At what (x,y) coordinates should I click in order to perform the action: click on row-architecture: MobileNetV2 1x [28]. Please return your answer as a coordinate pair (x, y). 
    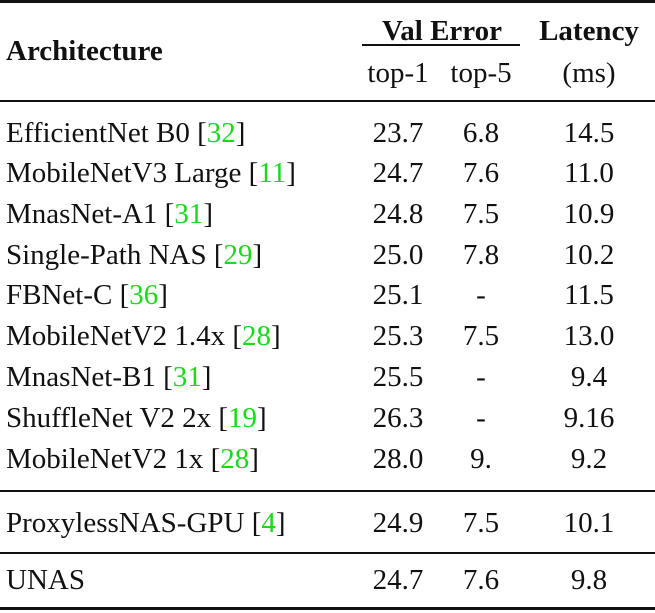
    Looking at the image, I should click on (132, 459).